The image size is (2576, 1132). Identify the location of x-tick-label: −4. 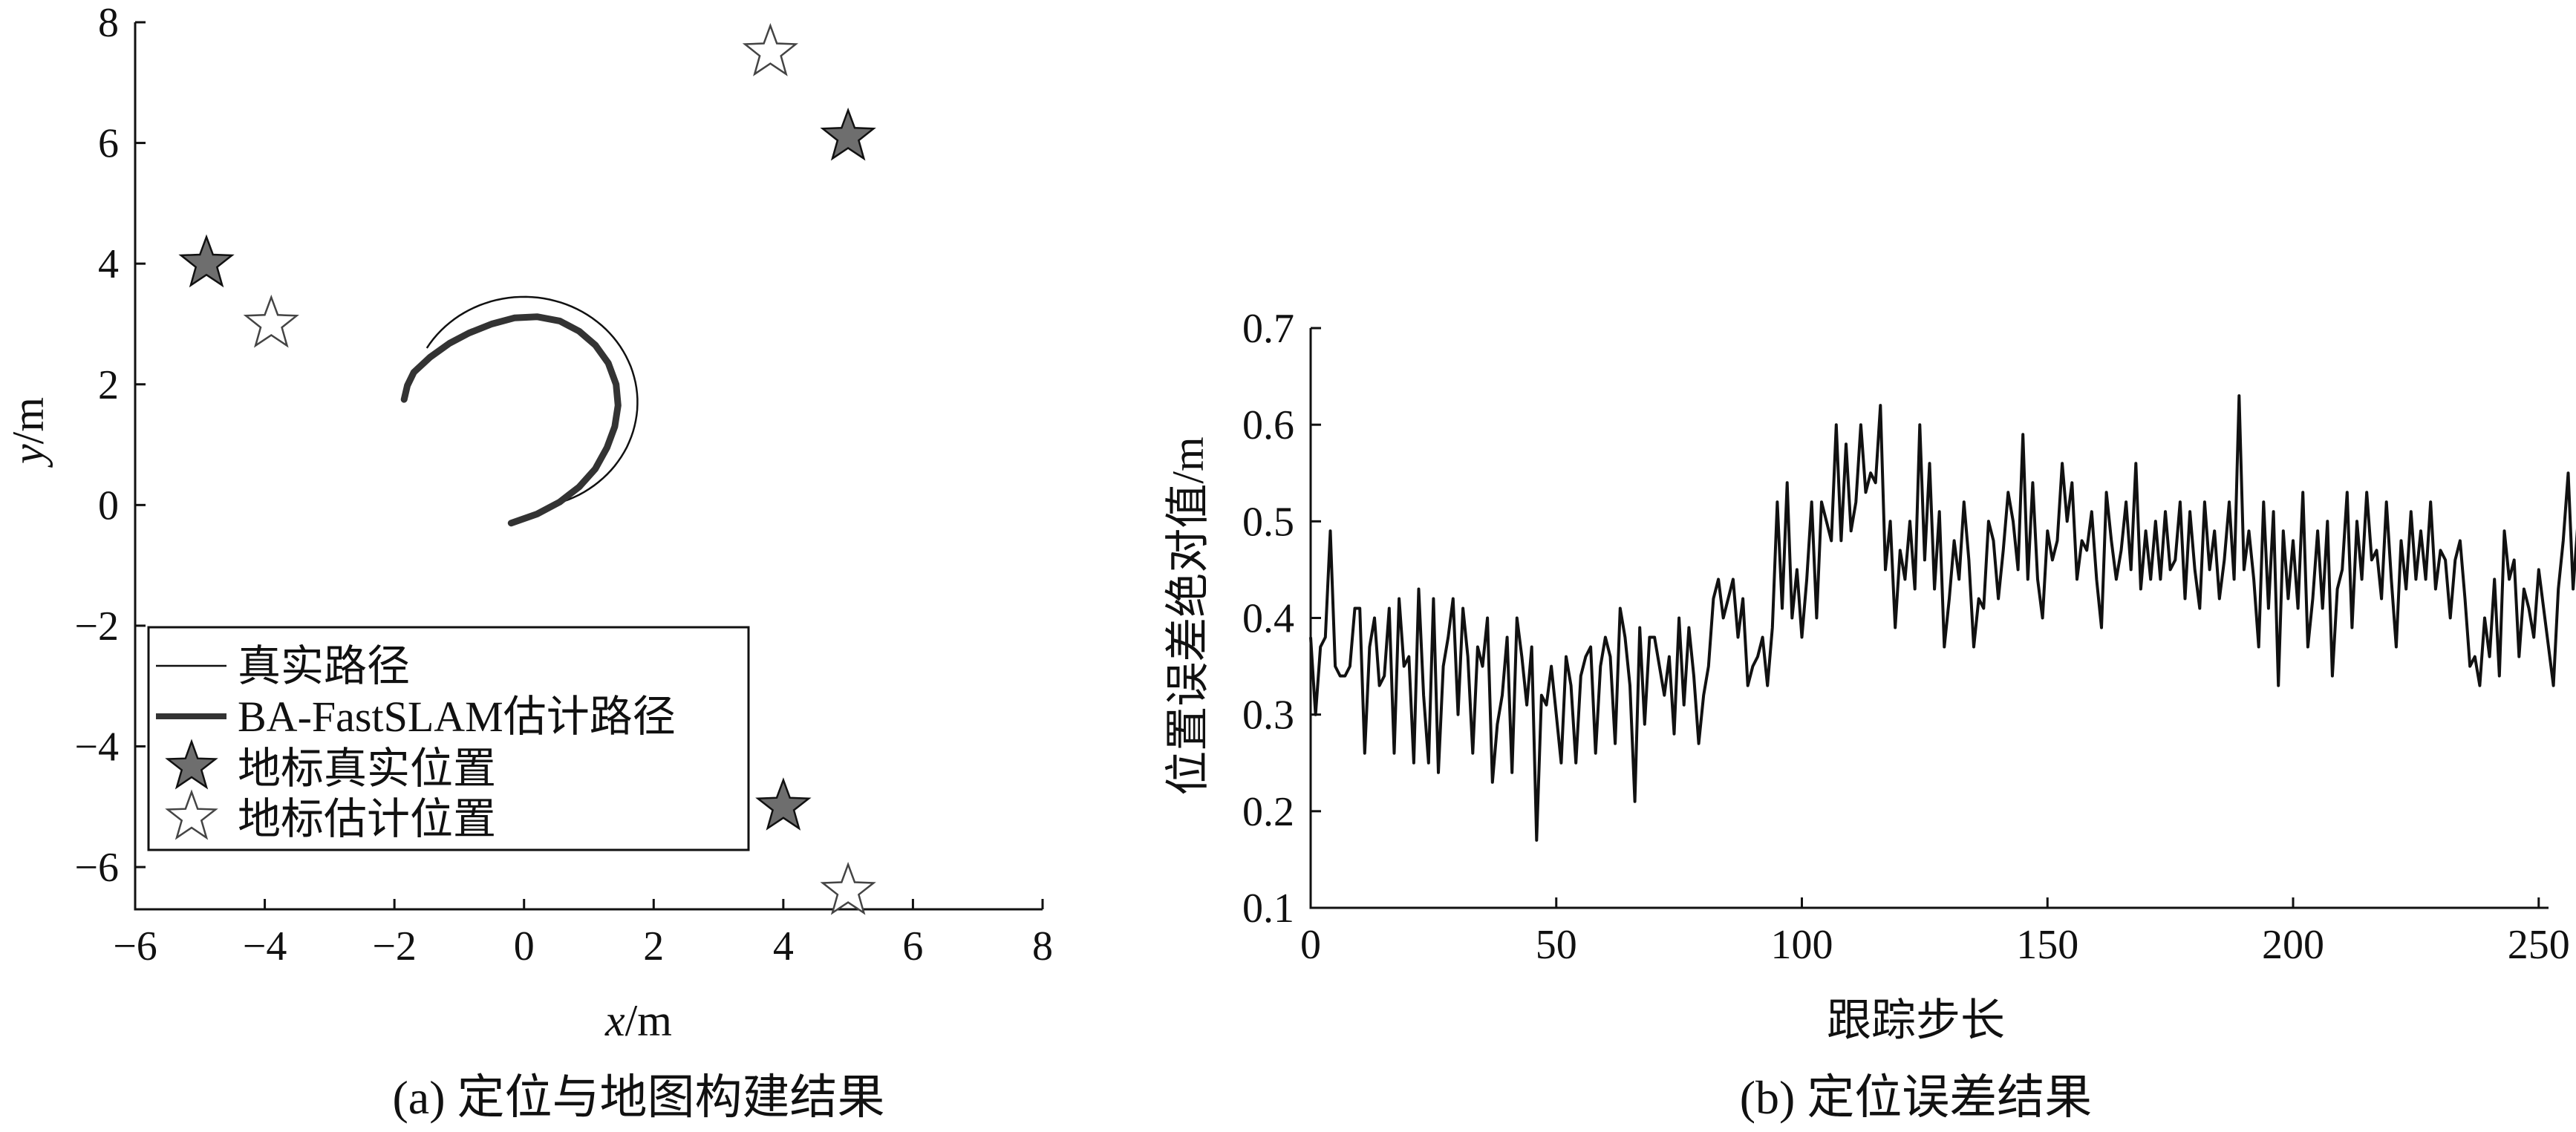
(265, 946).